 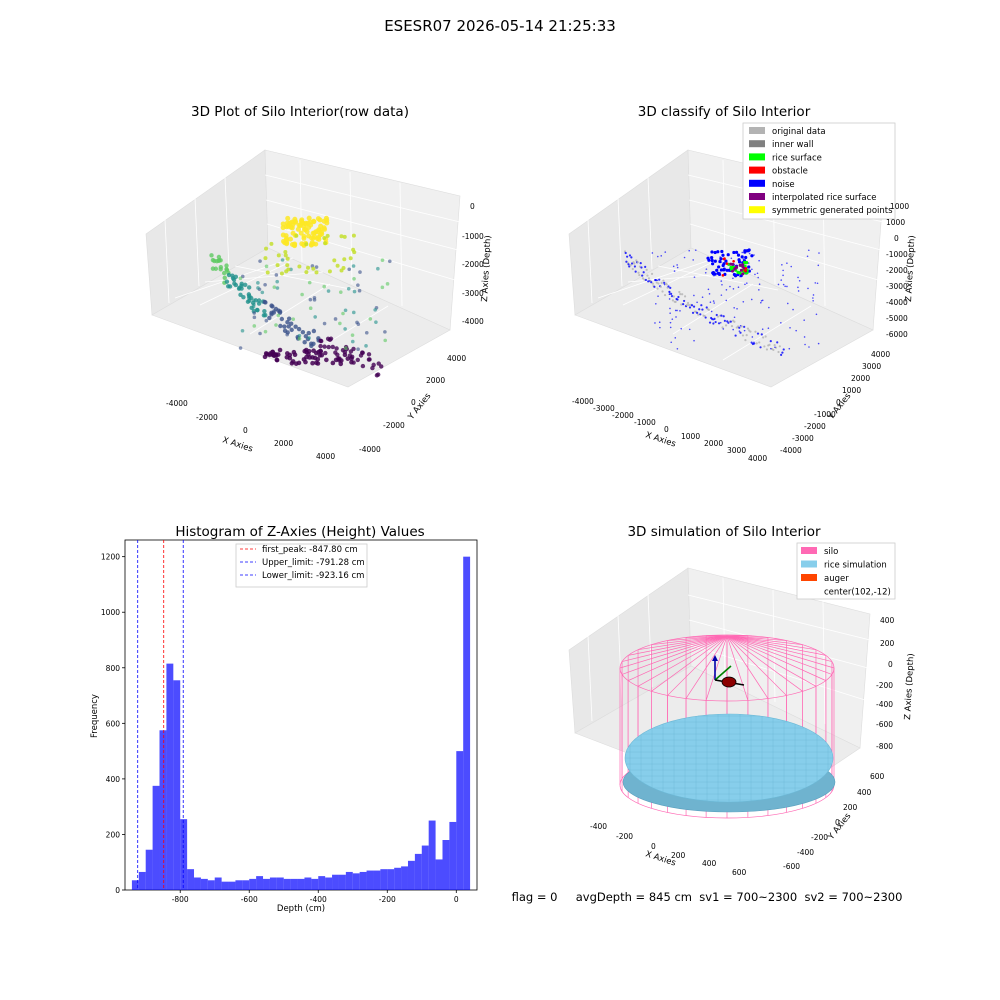 I want to click on sim-xtick-label: 600, so click(x=739, y=872).